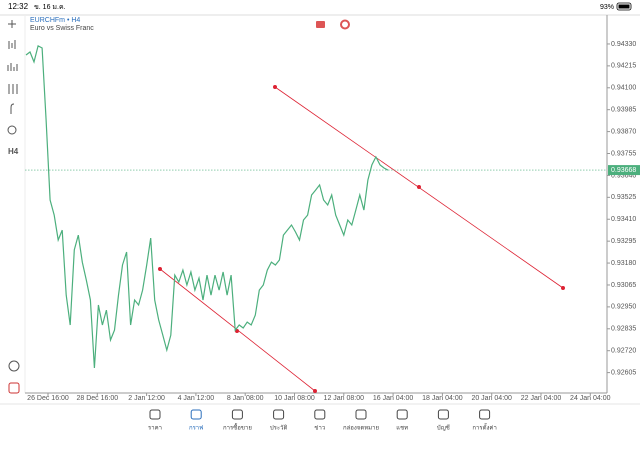 Image resolution: width=640 pixels, height=452 pixels. Describe the element at coordinates (320, 24) in the screenshot. I see `one-click-icon` at that location.